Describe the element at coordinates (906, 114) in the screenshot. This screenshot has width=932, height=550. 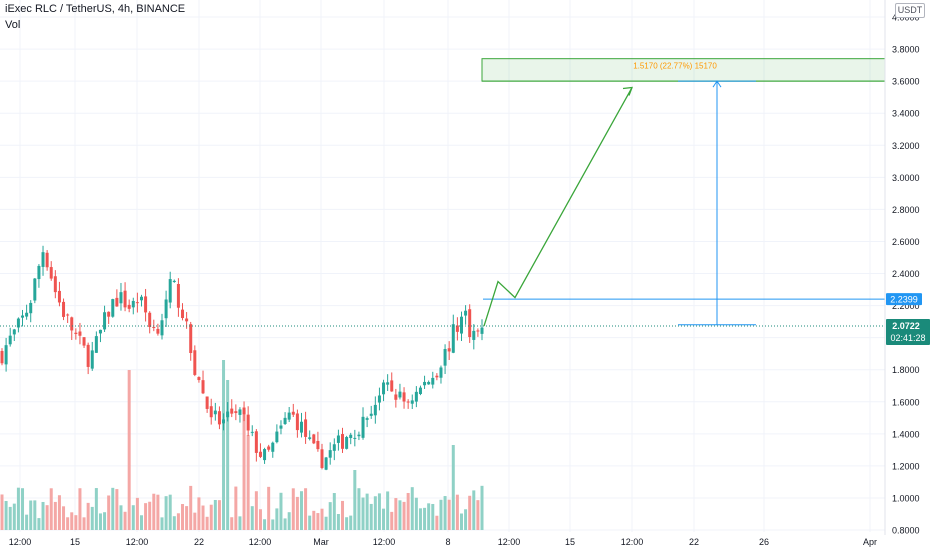
I see `price-tick-label: 3.4000` at that location.